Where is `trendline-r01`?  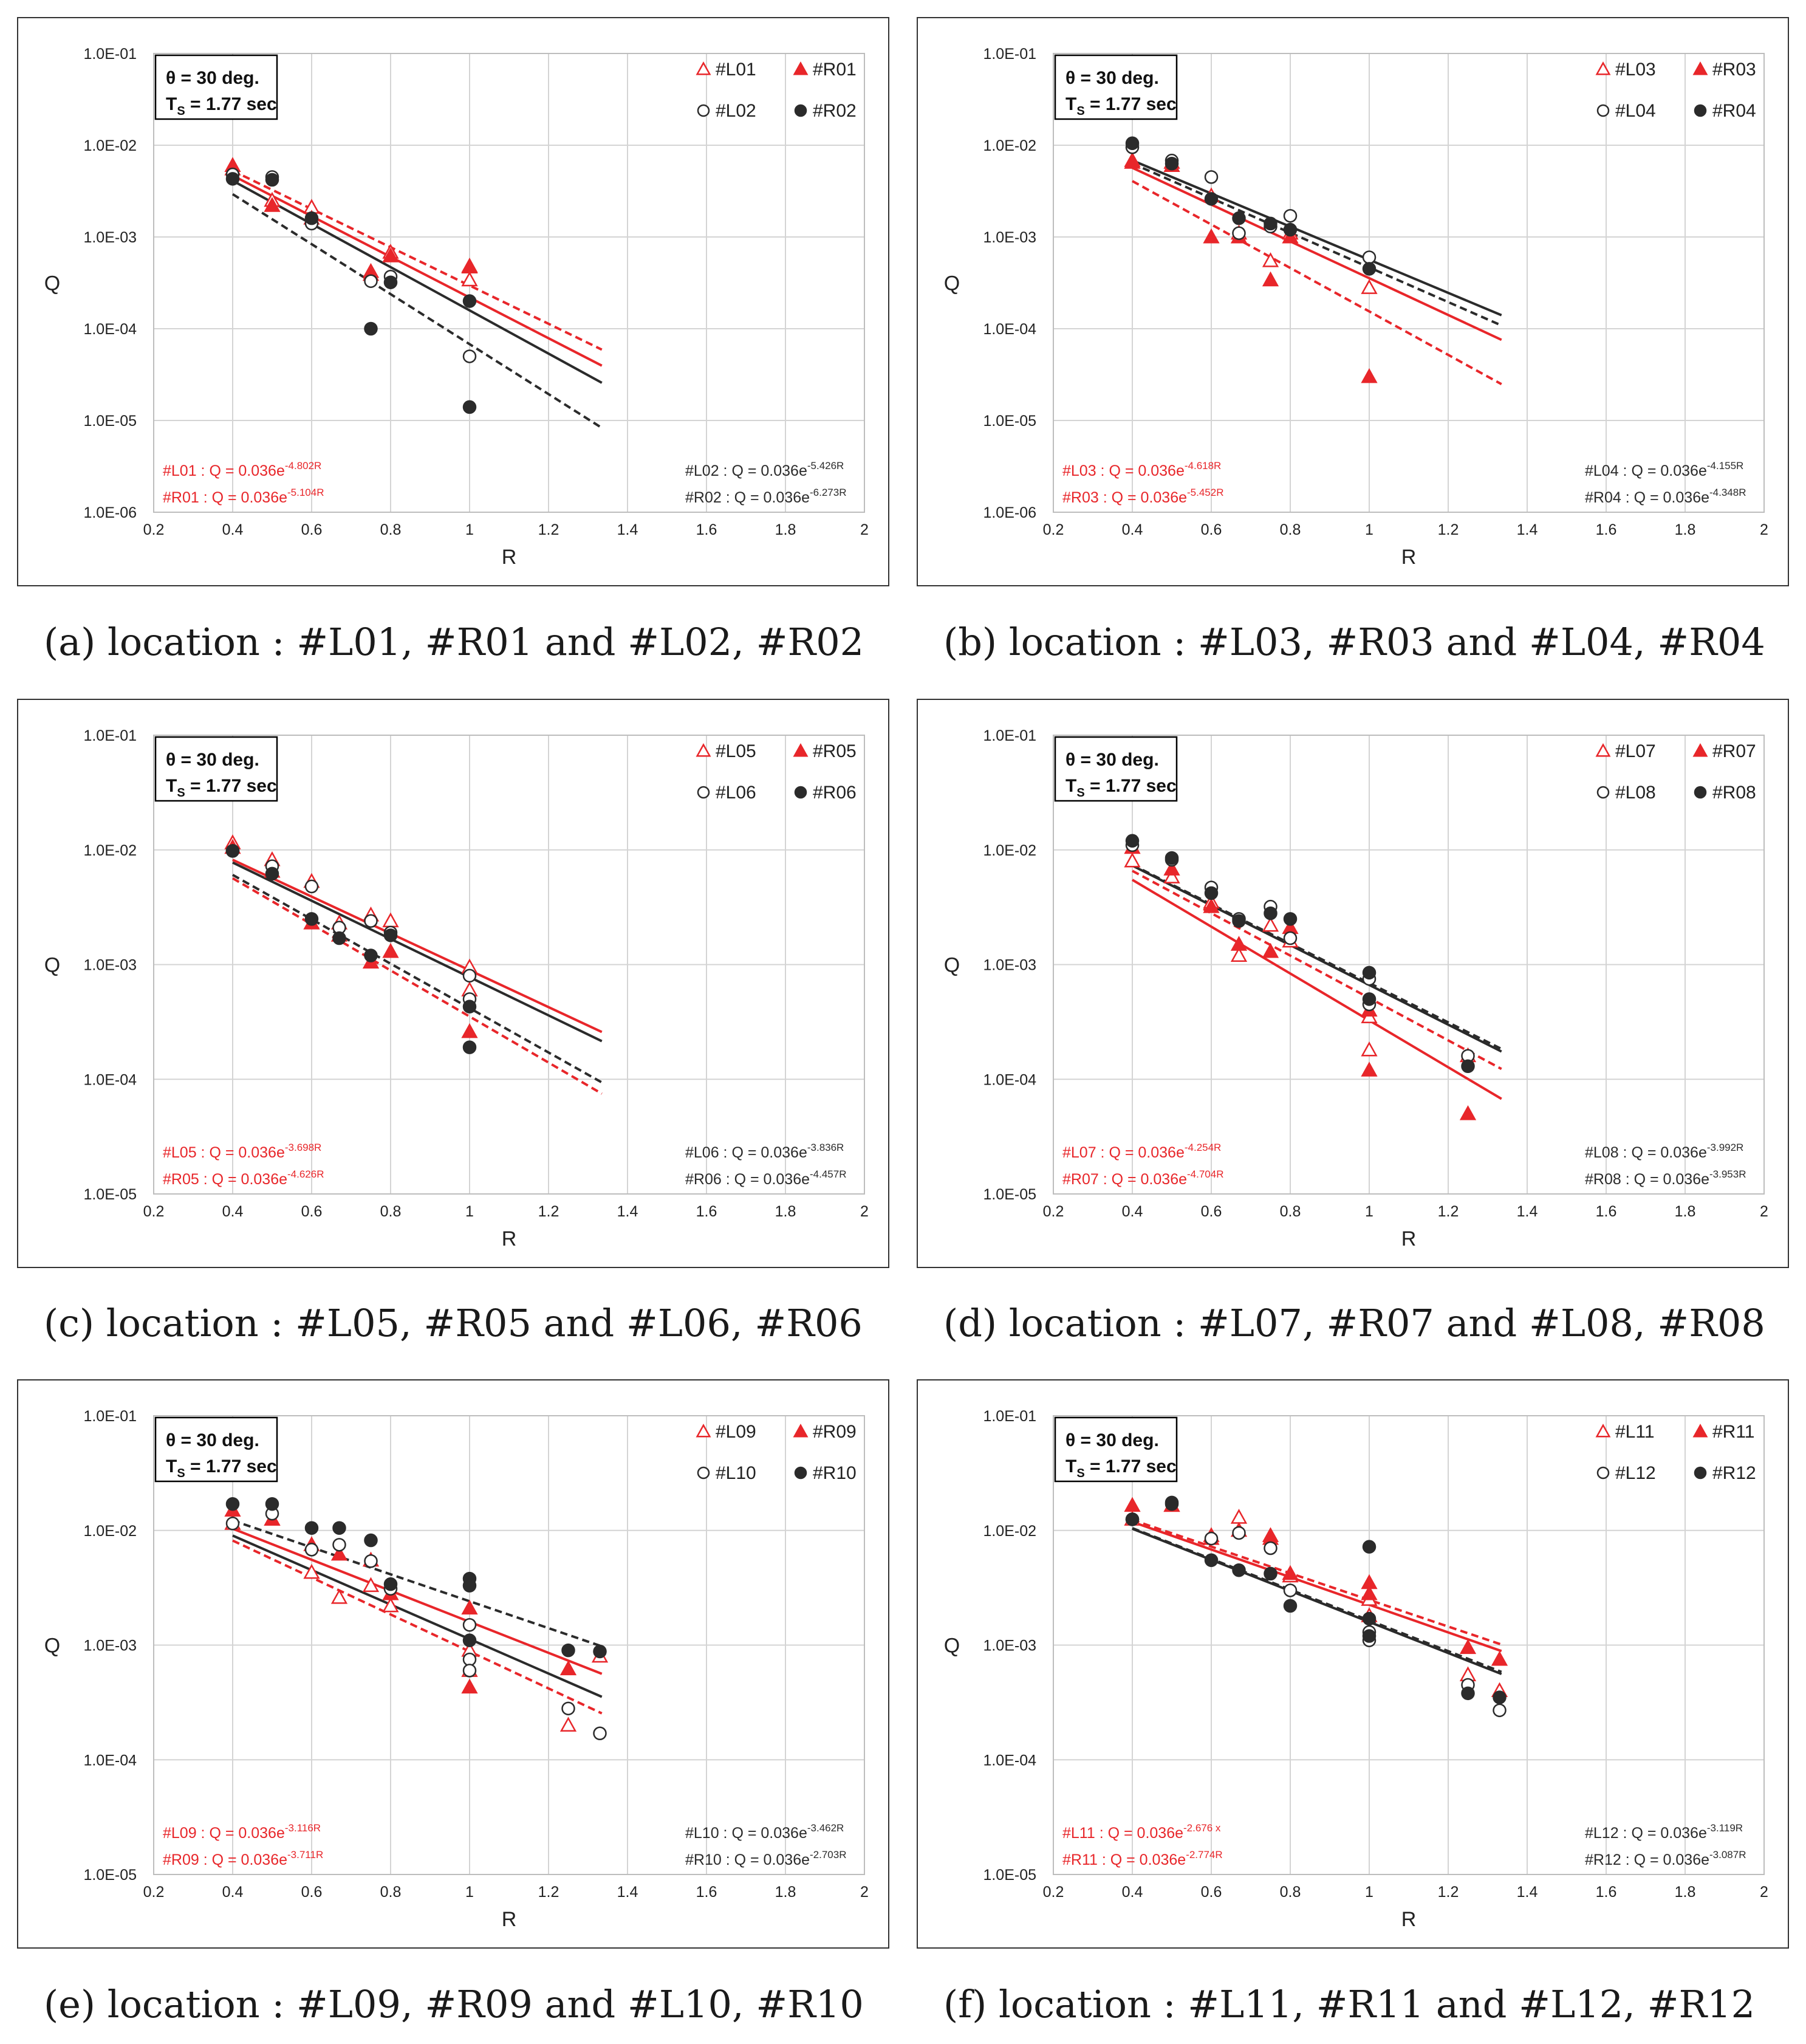
trendline-r01 is located at coordinates (417, 270).